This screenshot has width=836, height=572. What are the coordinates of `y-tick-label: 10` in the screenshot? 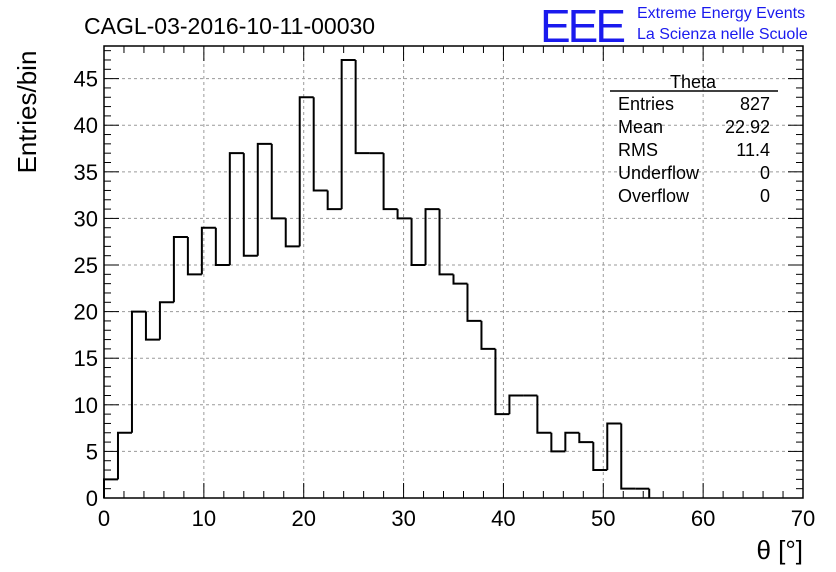 It's located at (86, 405).